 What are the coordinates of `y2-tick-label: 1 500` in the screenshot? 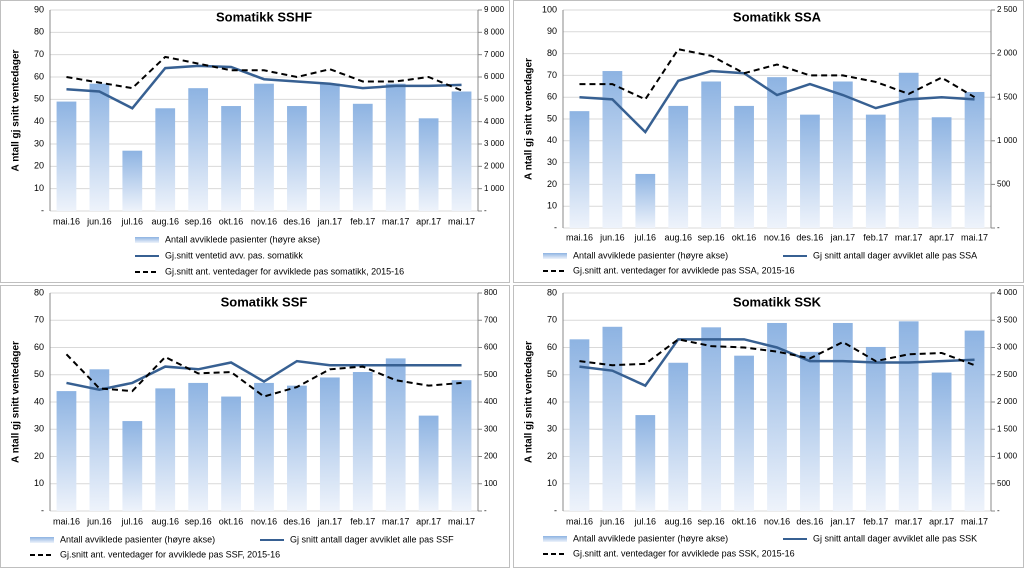 It's located at (1007, 428).